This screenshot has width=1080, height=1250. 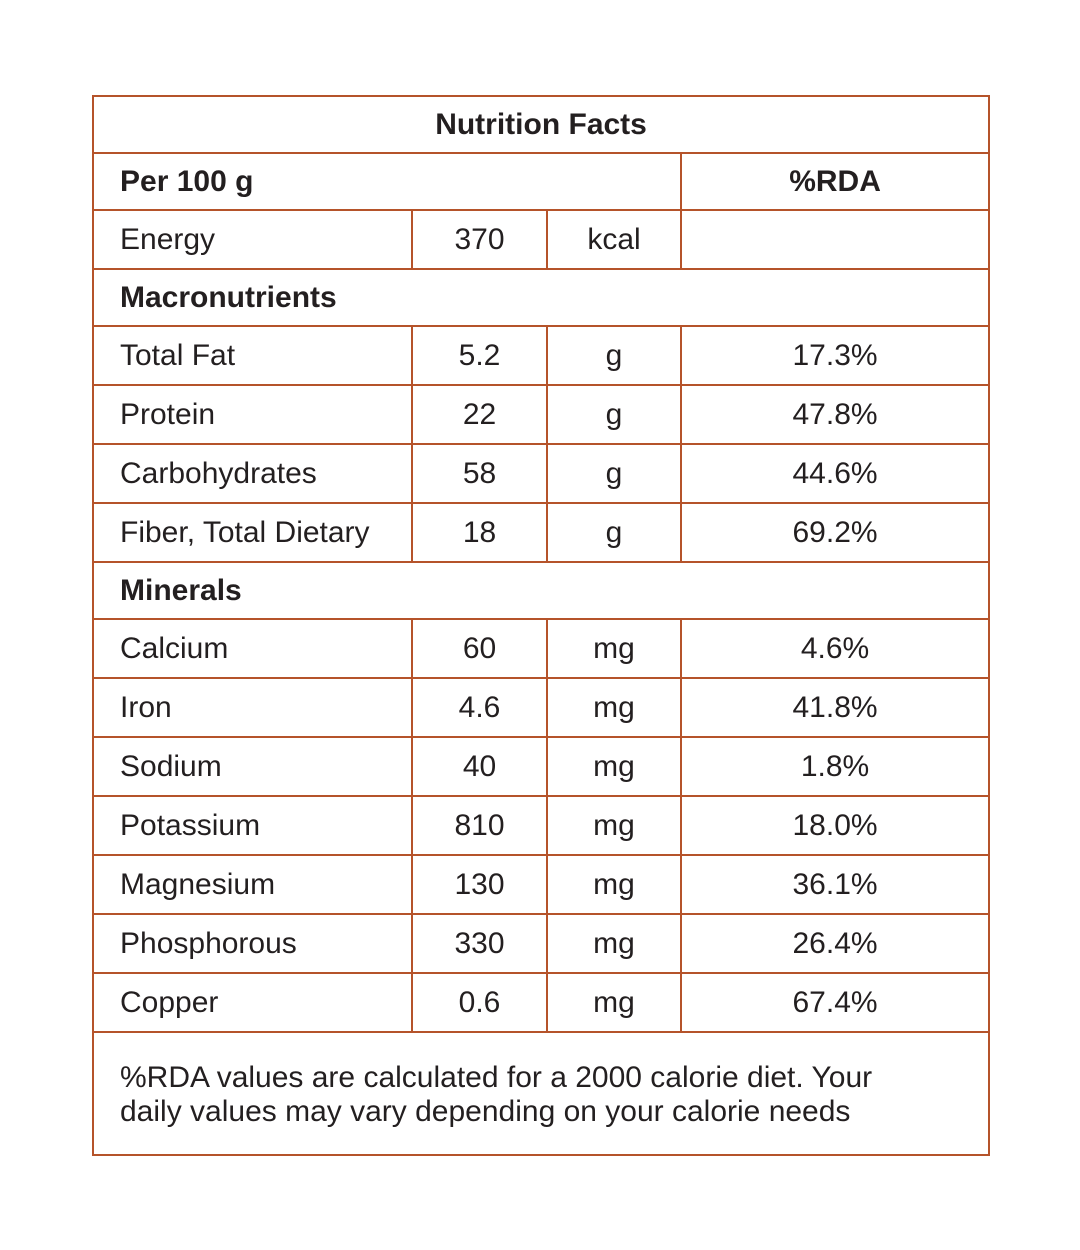 What do you see at coordinates (479, 1002) in the screenshot?
I see `amount: 0.6` at bounding box center [479, 1002].